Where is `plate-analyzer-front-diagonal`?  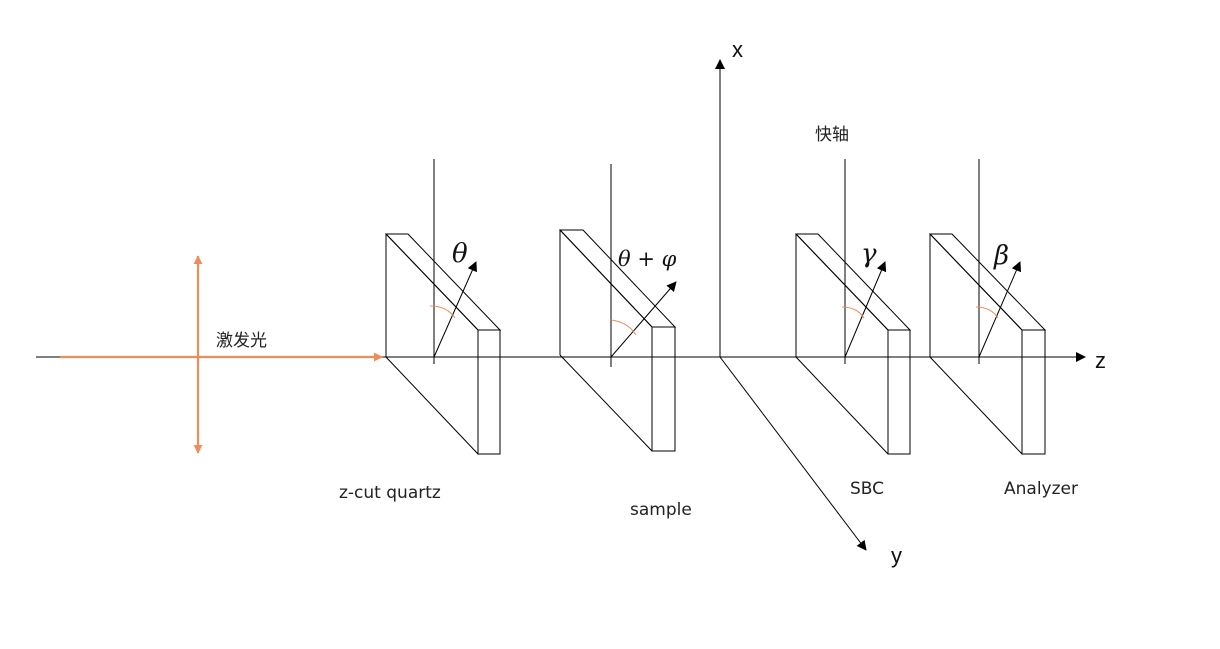 plate-analyzer-front-diagonal is located at coordinates (976, 282).